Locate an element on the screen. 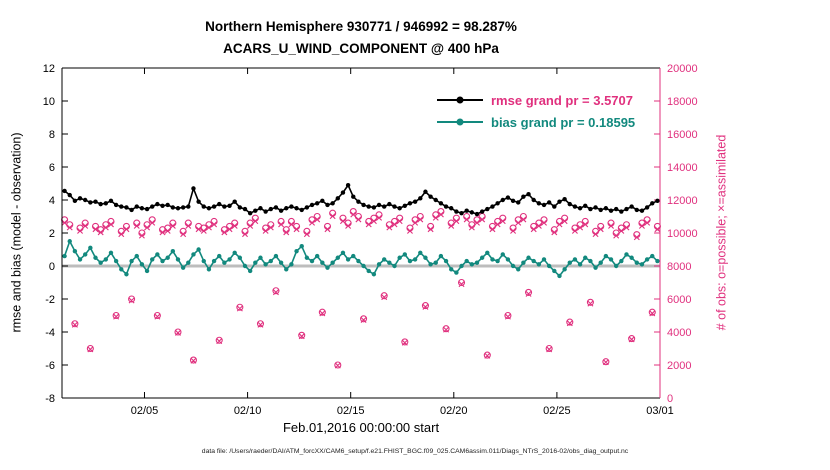 This screenshot has height=470, width=830. svg-text: 10 is located at coordinates (49, 102).